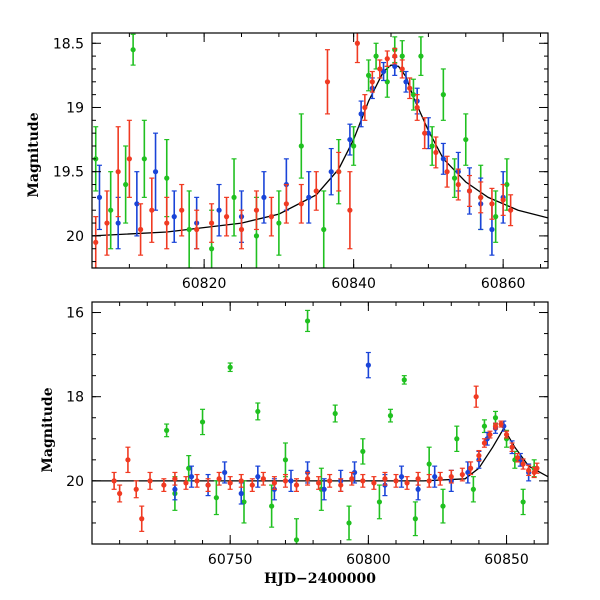  What do you see at coordinates (230, 560) in the screenshot?
I see `bottom-x-tick-label: 60750` at bounding box center [230, 560].